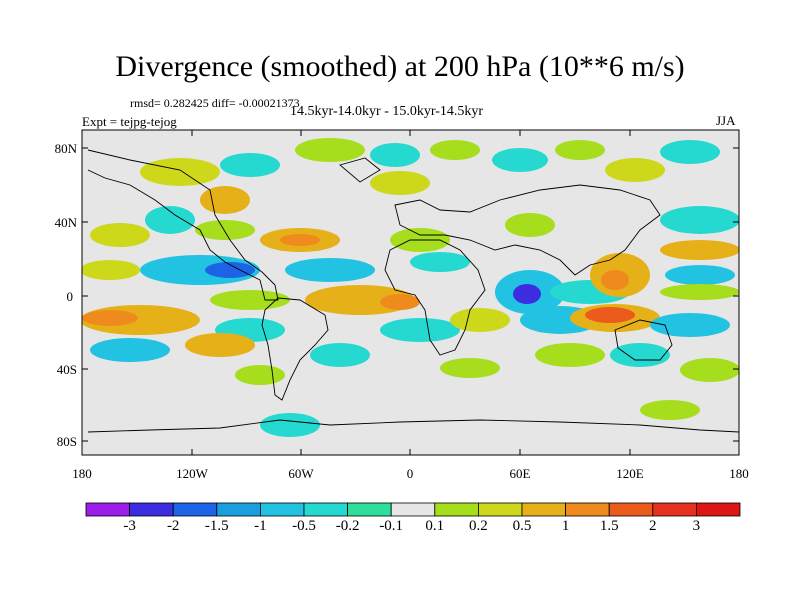 The image size is (800, 600). Describe the element at coordinates (696, 526) in the screenshot. I see `colorbar-label: 3` at that location.